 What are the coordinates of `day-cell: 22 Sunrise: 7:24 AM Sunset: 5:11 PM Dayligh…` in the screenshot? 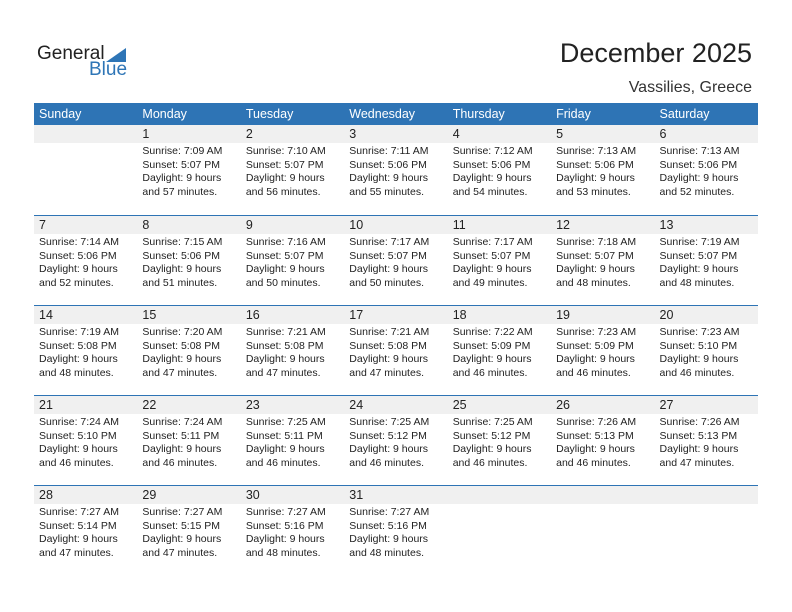 It's located at (189, 440).